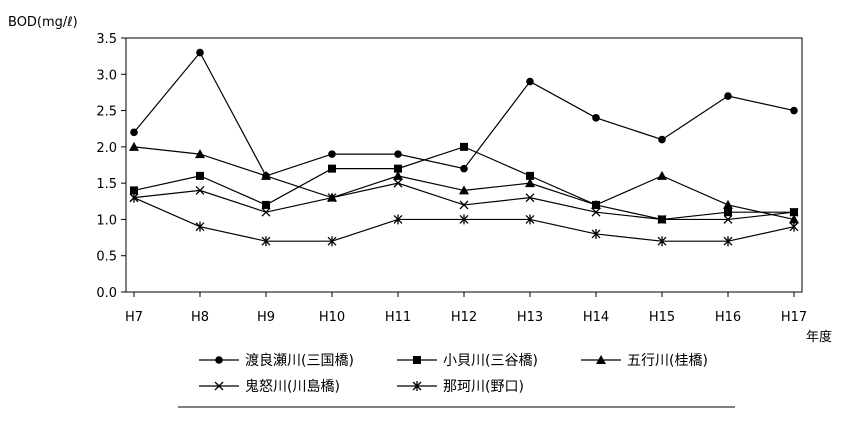 The width and height of the screenshot is (844, 422). I want to click on x-tick-label: H13, so click(530, 317).